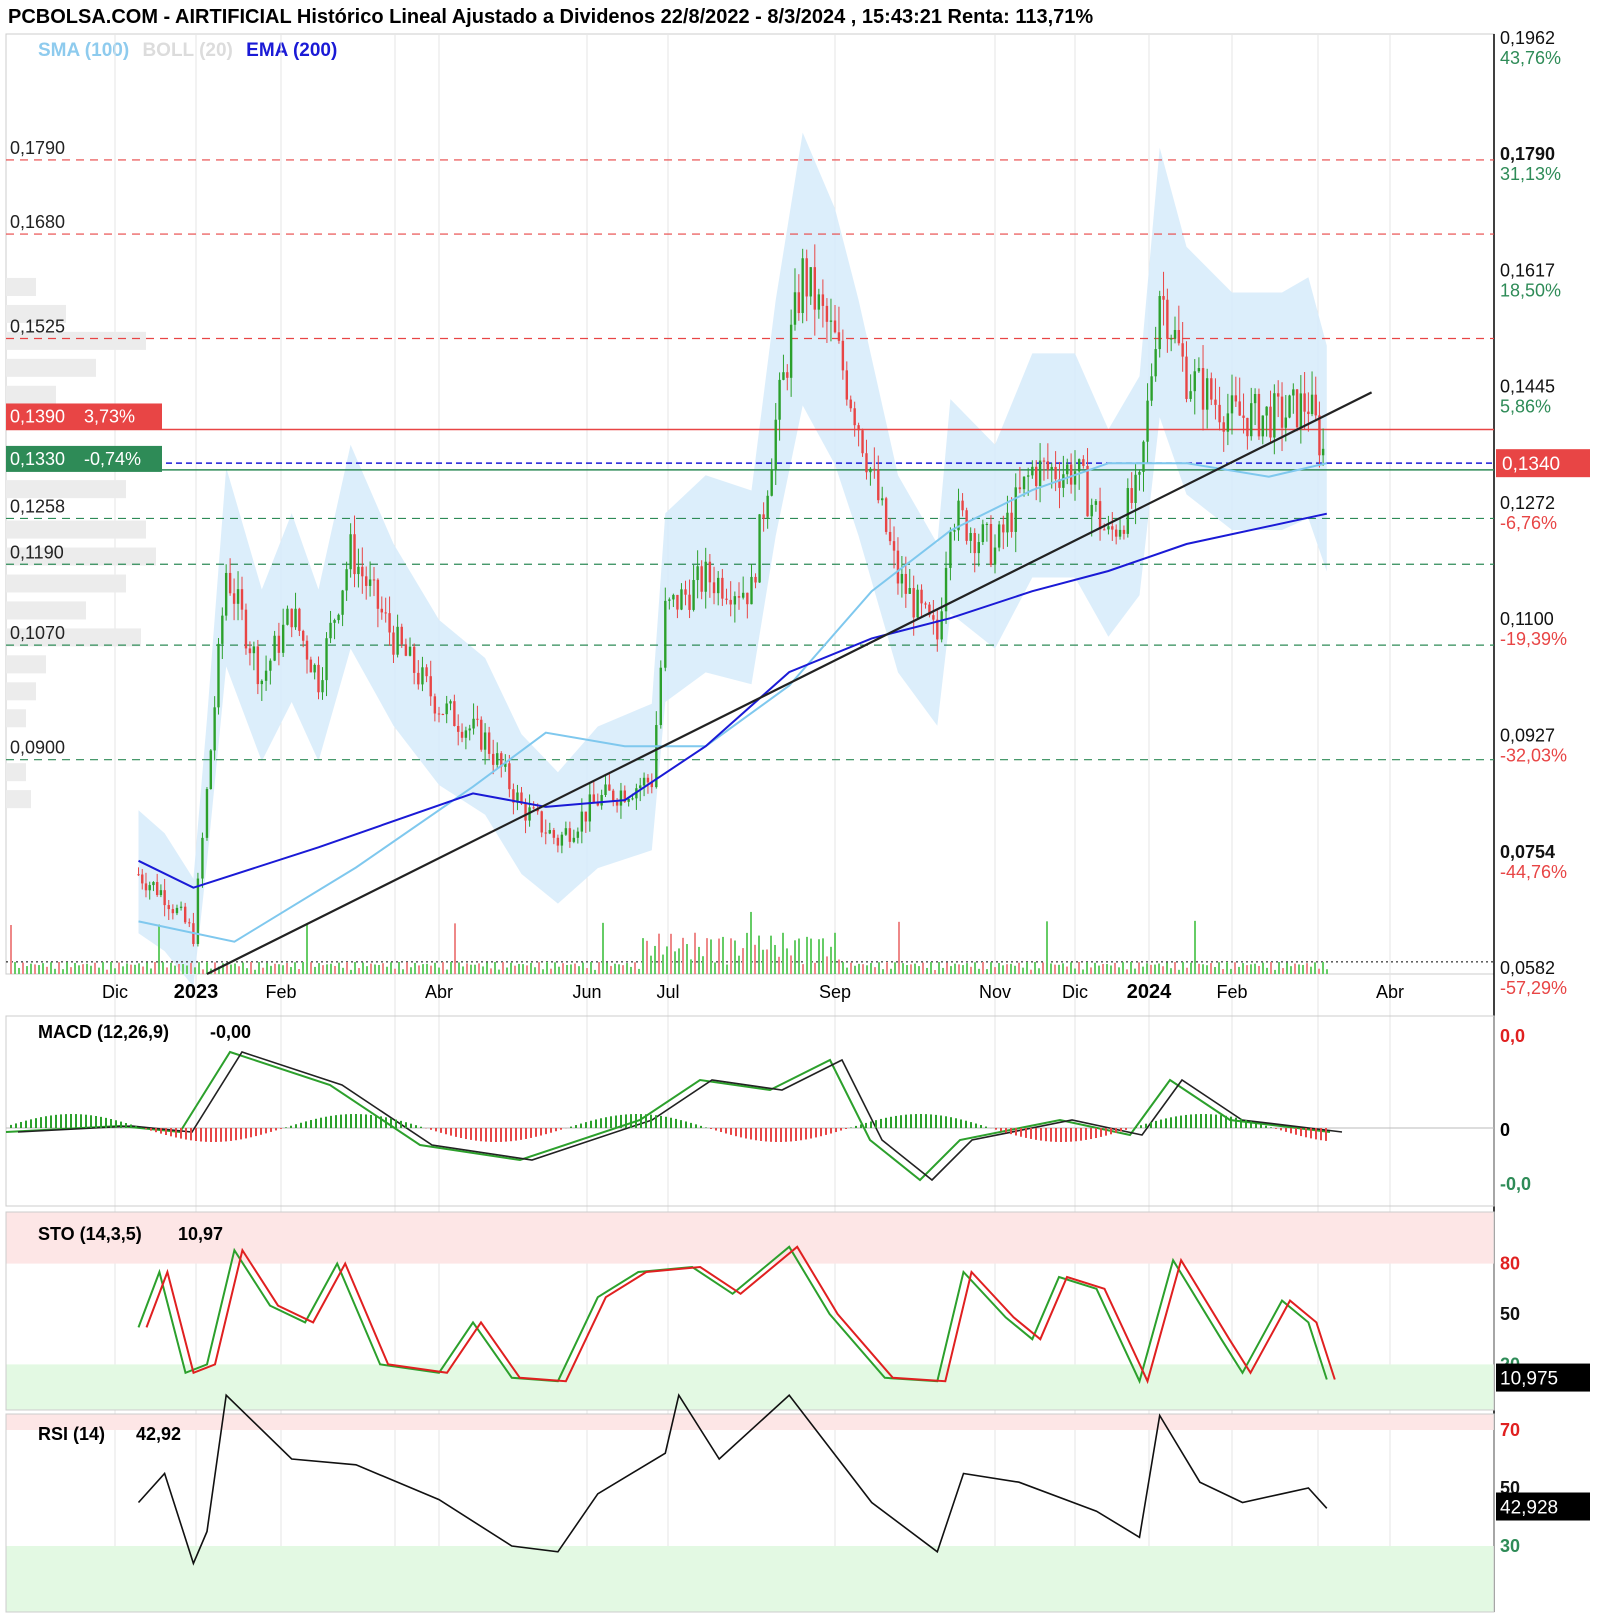  I want to click on rsi-label: RSI (14), so click(71, 1434).